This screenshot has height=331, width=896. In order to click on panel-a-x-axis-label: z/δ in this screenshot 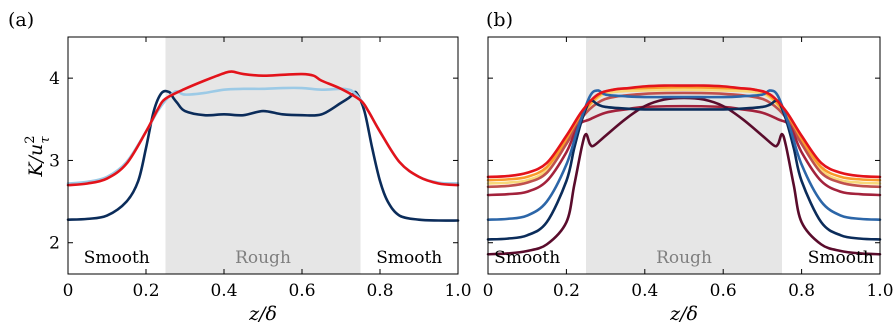, I will do `click(262, 314)`.